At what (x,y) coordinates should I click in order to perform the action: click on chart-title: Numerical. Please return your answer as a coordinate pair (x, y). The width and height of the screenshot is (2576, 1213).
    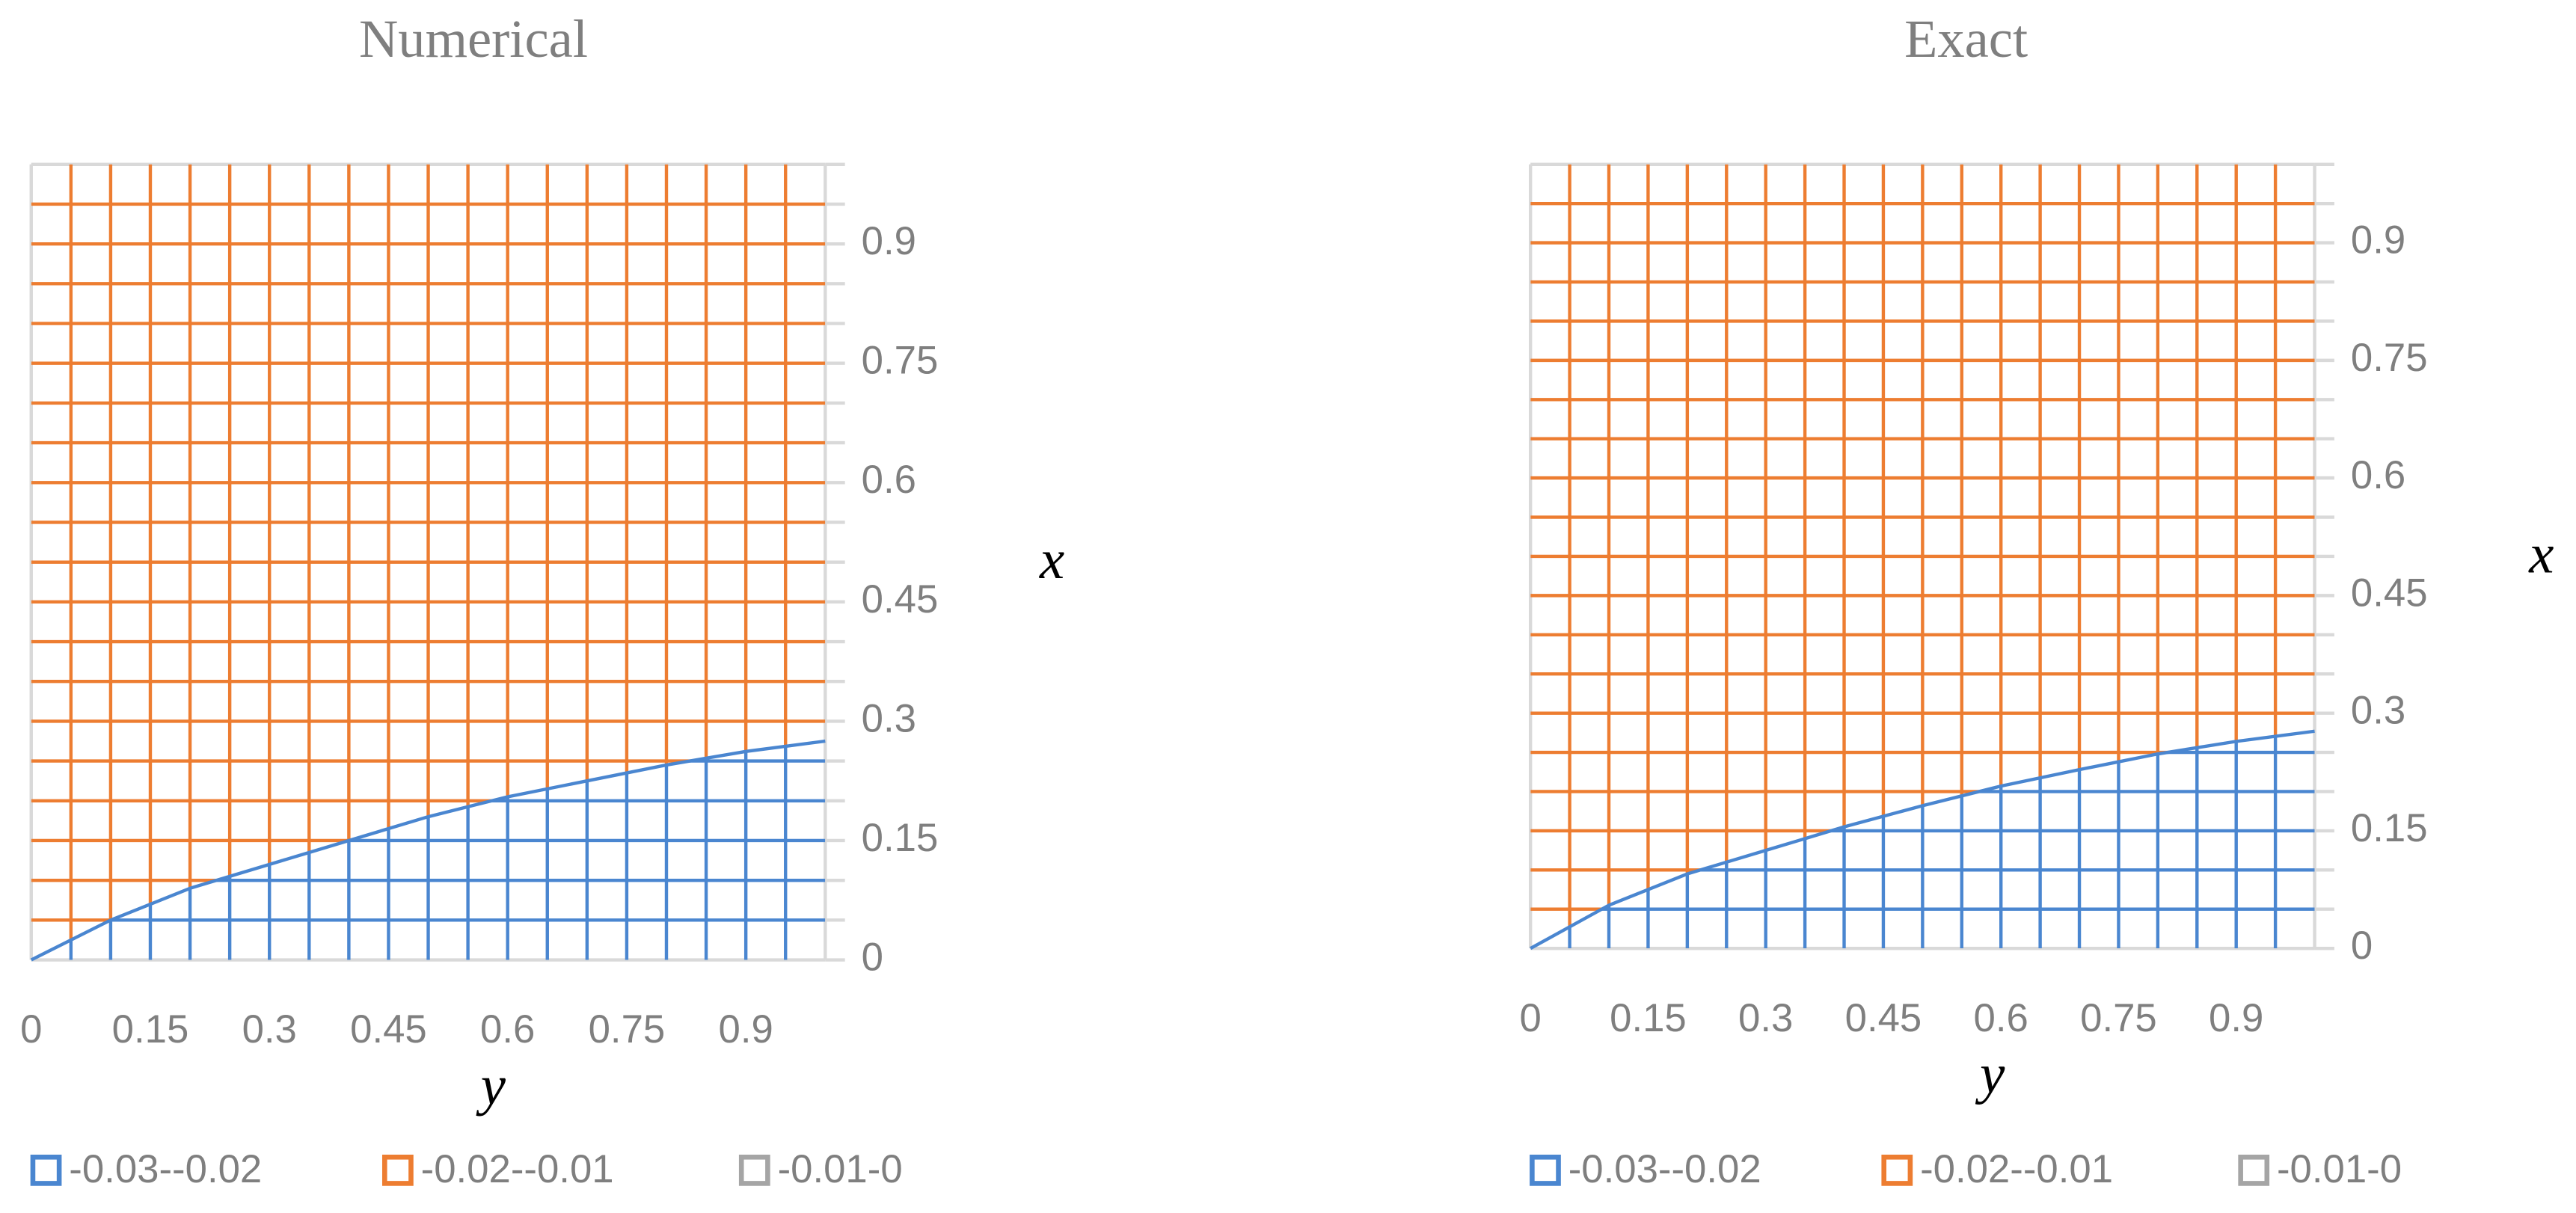
    Looking at the image, I should click on (473, 39).